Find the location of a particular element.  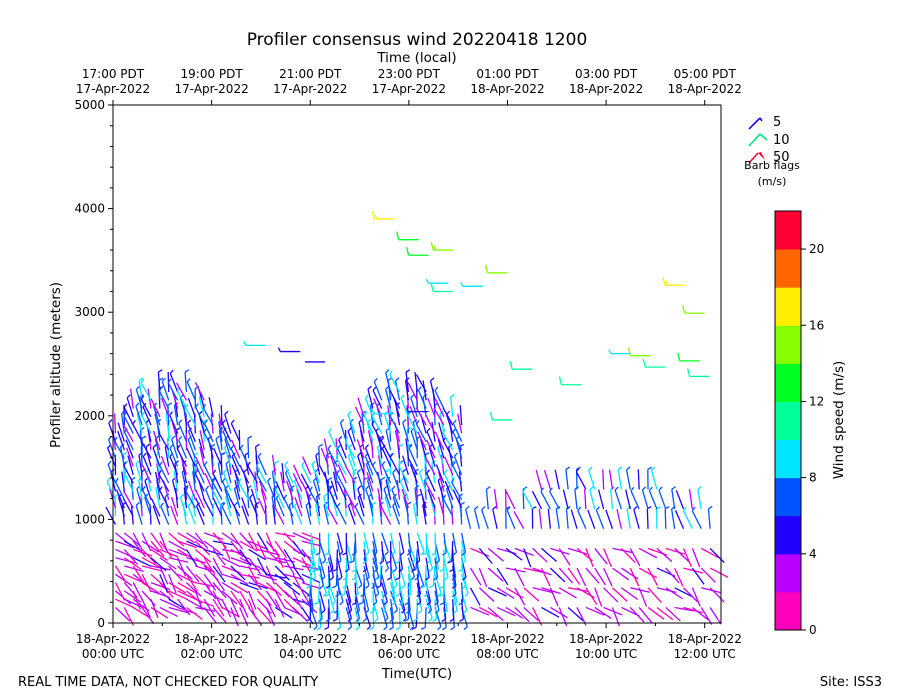

barb-legend: 5 10 50 Barb flags (m/s) is located at coordinates (772, 151).